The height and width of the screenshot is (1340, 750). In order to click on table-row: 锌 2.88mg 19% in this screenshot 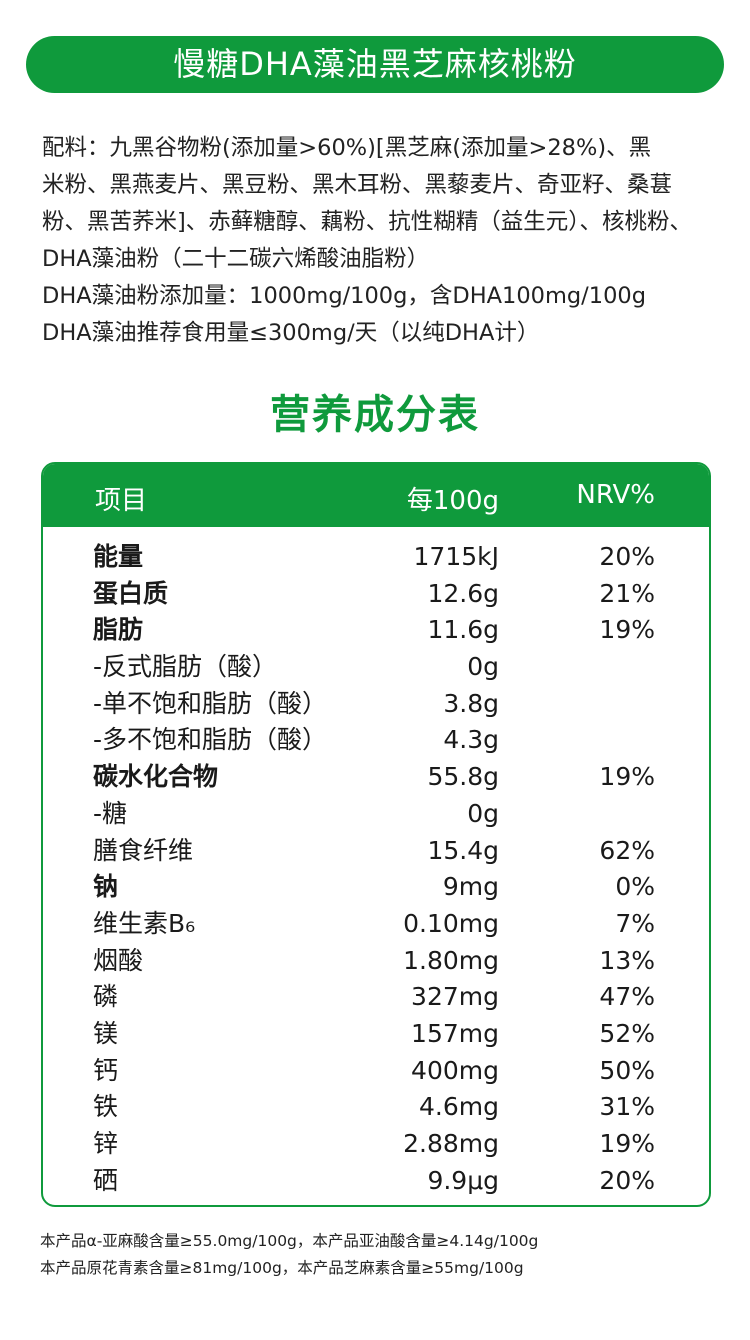, I will do `click(376, 1144)`.